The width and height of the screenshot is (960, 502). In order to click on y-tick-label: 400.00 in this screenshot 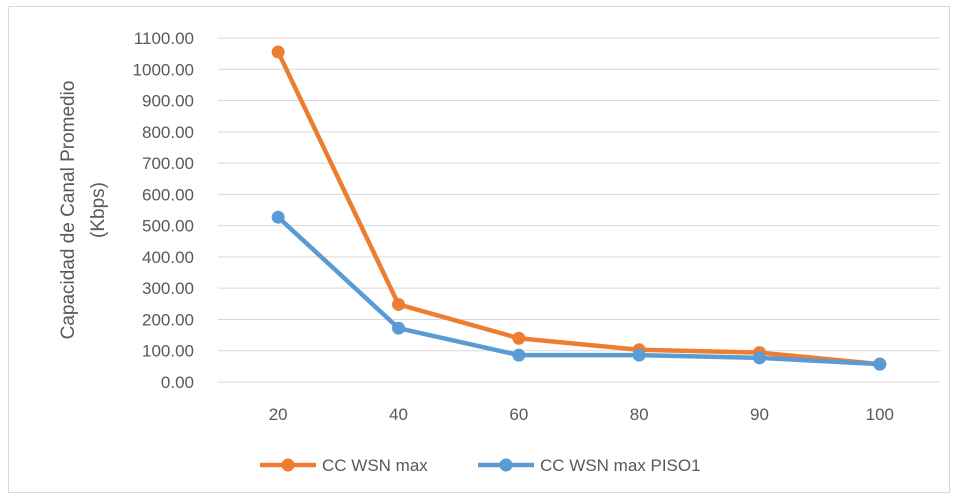, I will do `click(168, 257)`.